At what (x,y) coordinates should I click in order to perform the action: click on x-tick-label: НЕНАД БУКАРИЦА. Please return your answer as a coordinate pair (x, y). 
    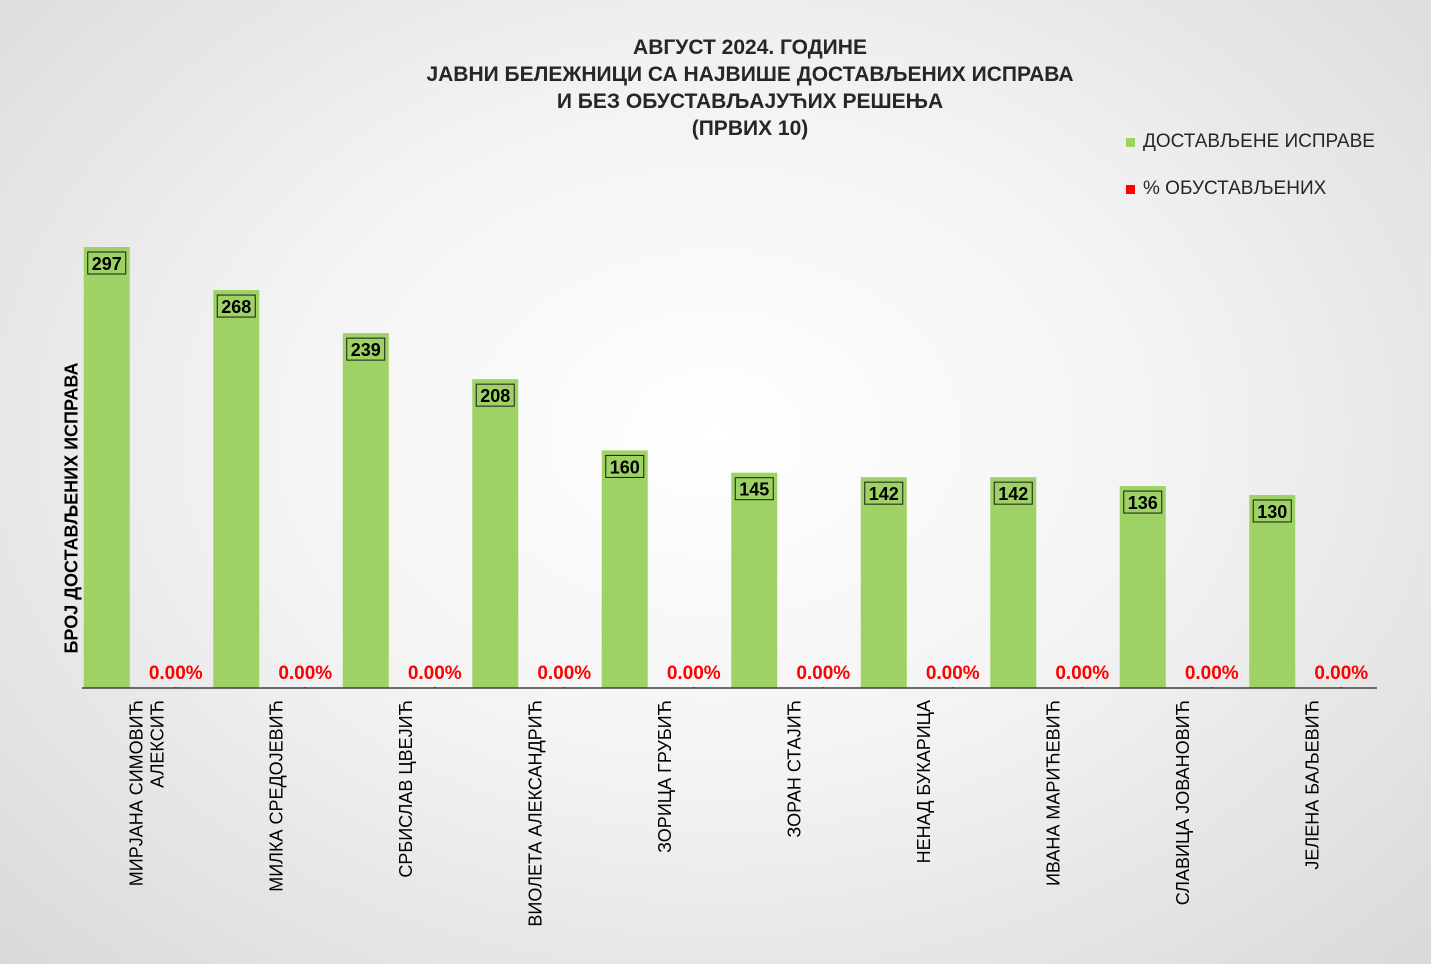
    Looking at the image, I should click on (924, 781).